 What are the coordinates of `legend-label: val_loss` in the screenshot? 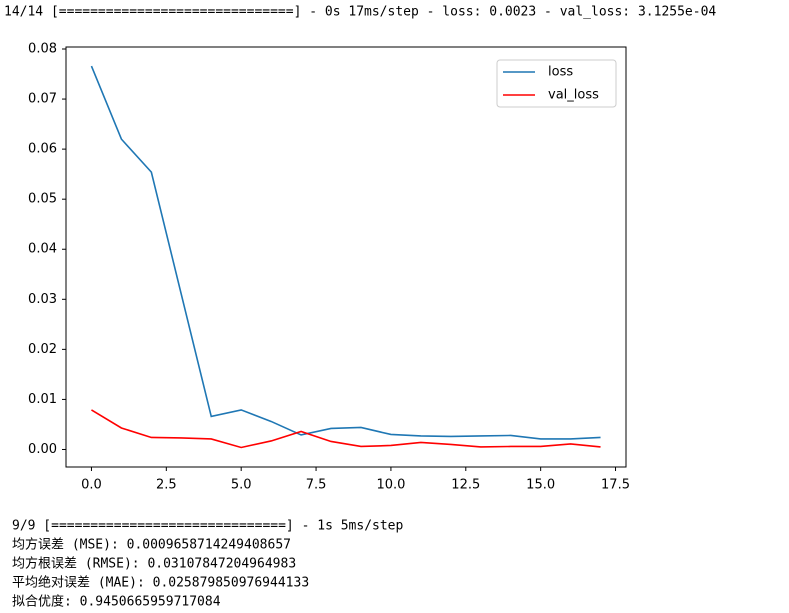 It's located at (573, 95).